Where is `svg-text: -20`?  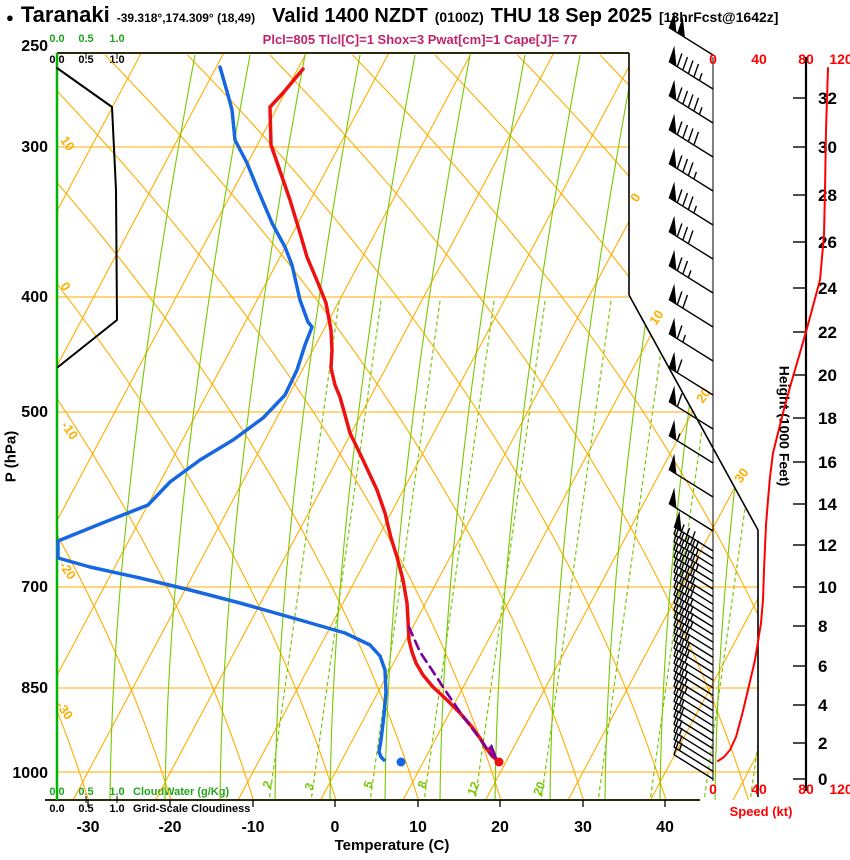 svg-text: -20 is located at coordinates (169, 827).